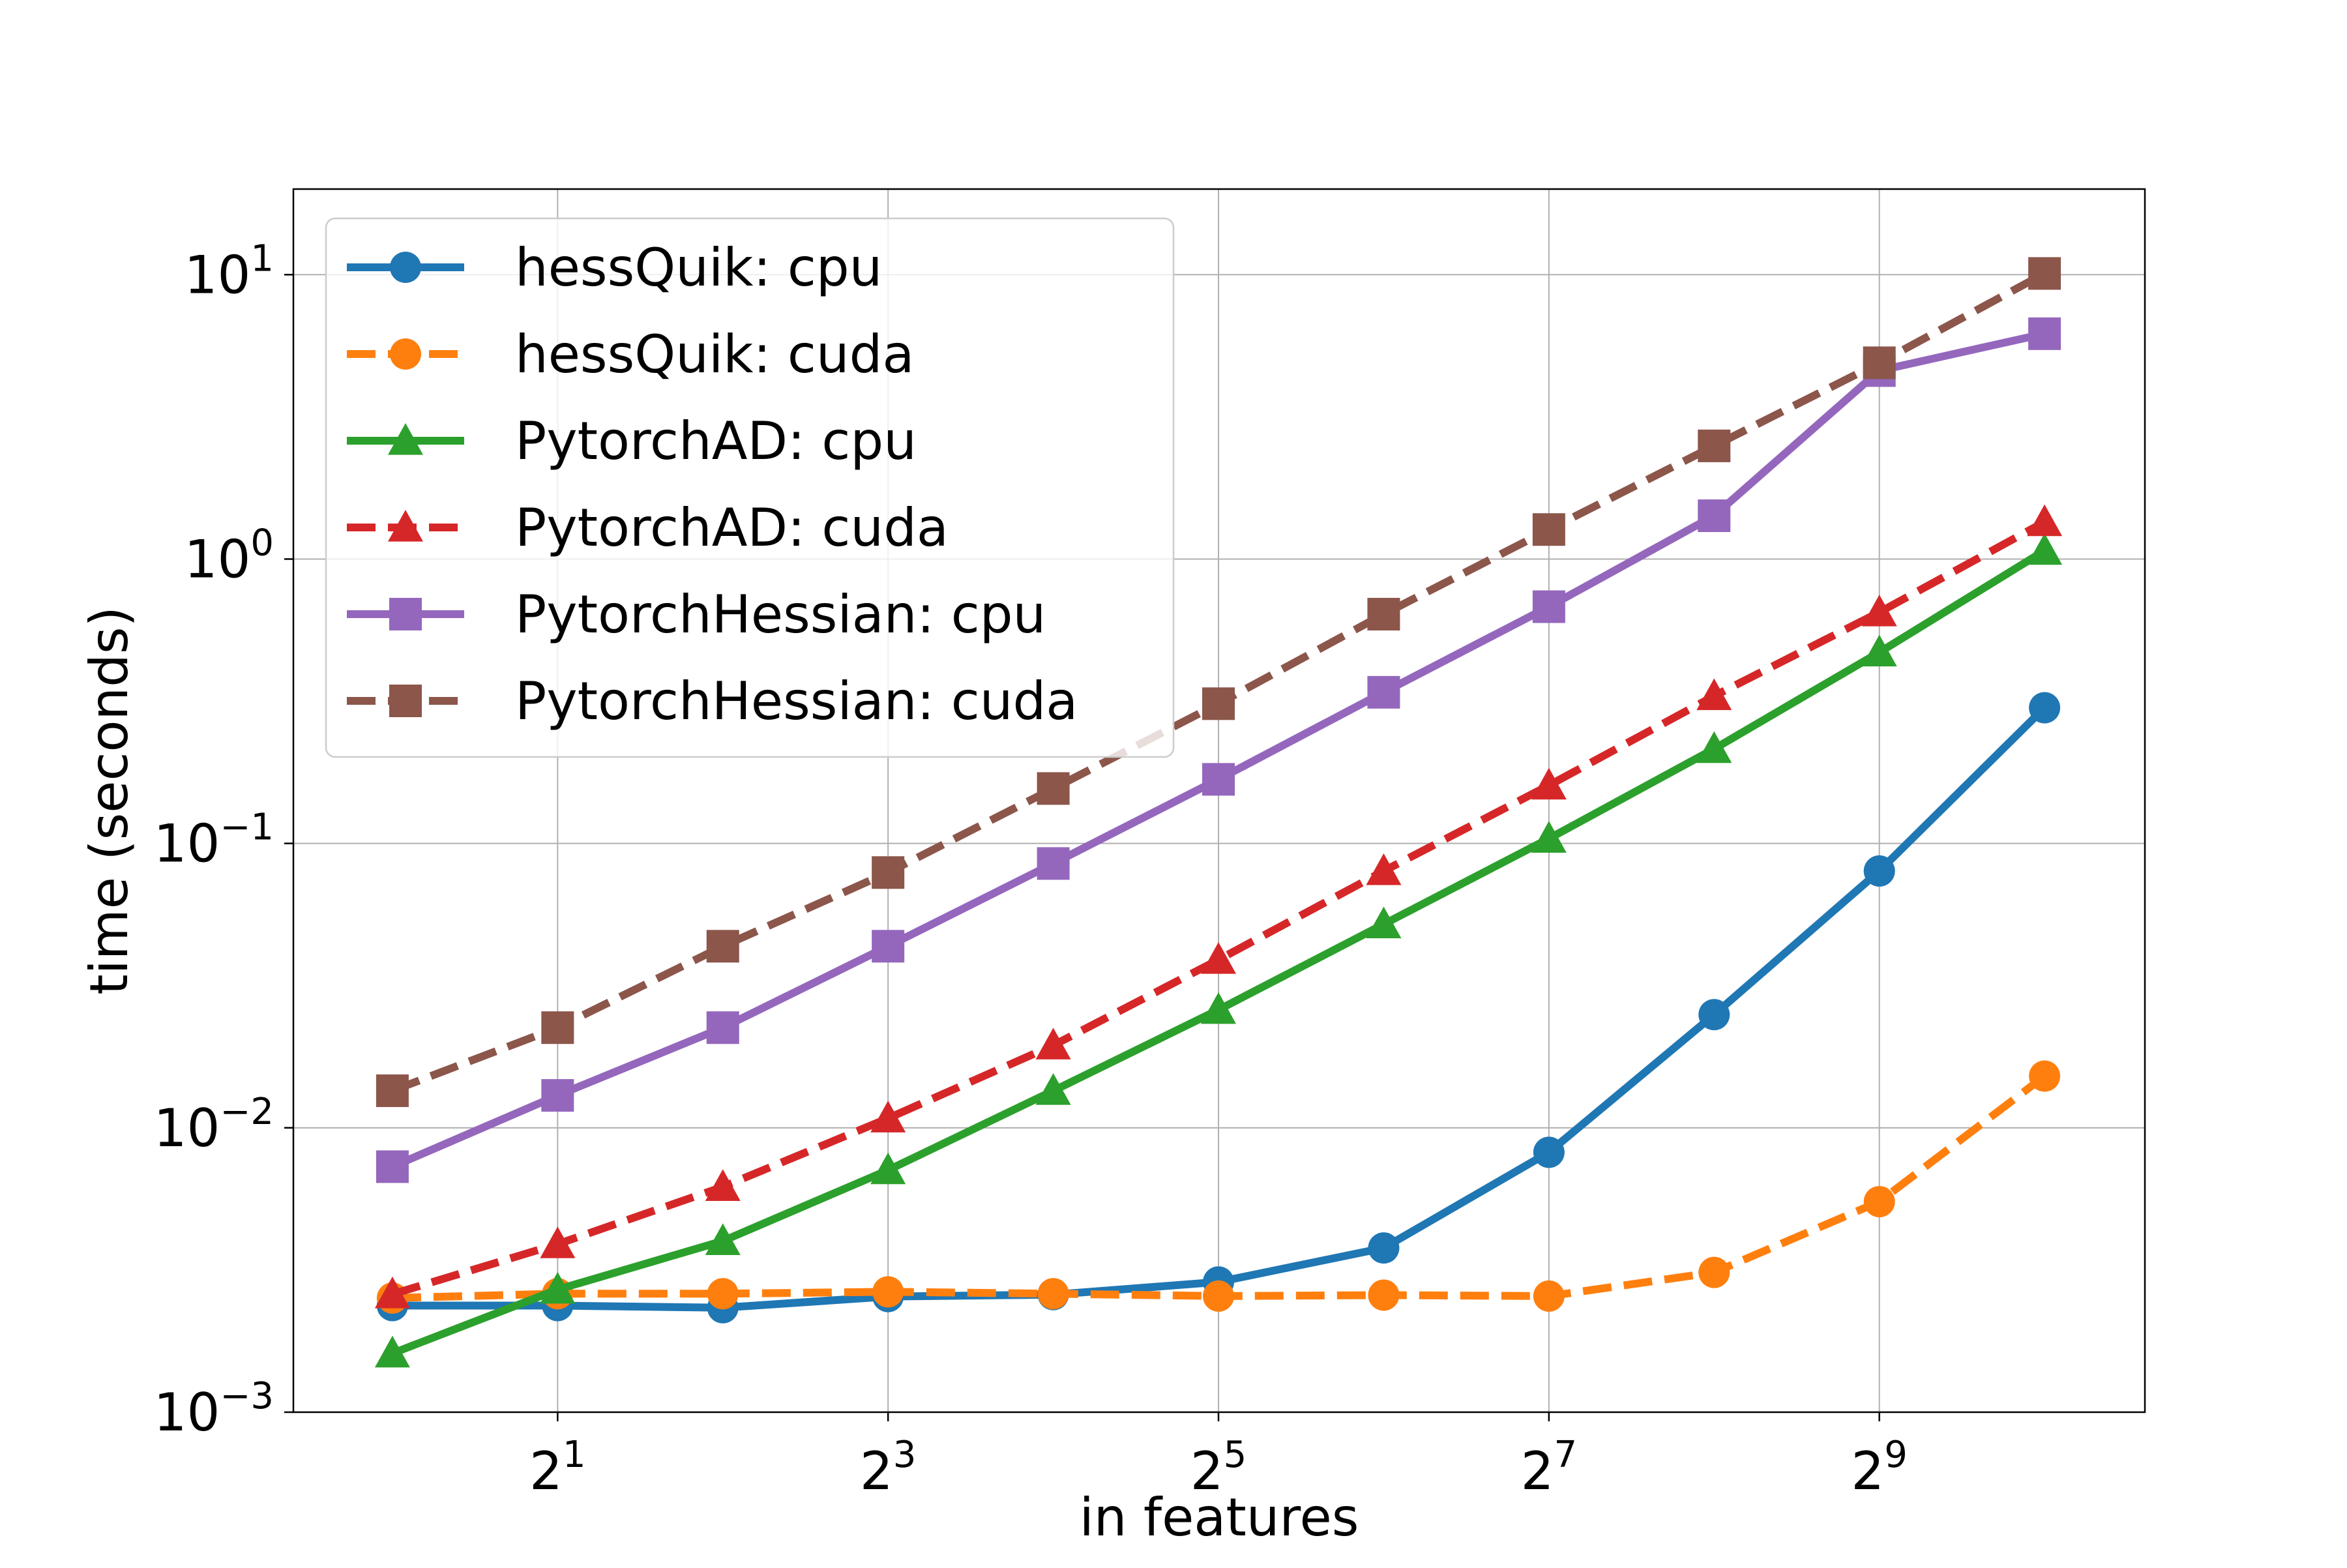  Describe the element at coordinates (715, 354) in the screenshot. I see `legend-label: hessQuik: cuda` at that location.